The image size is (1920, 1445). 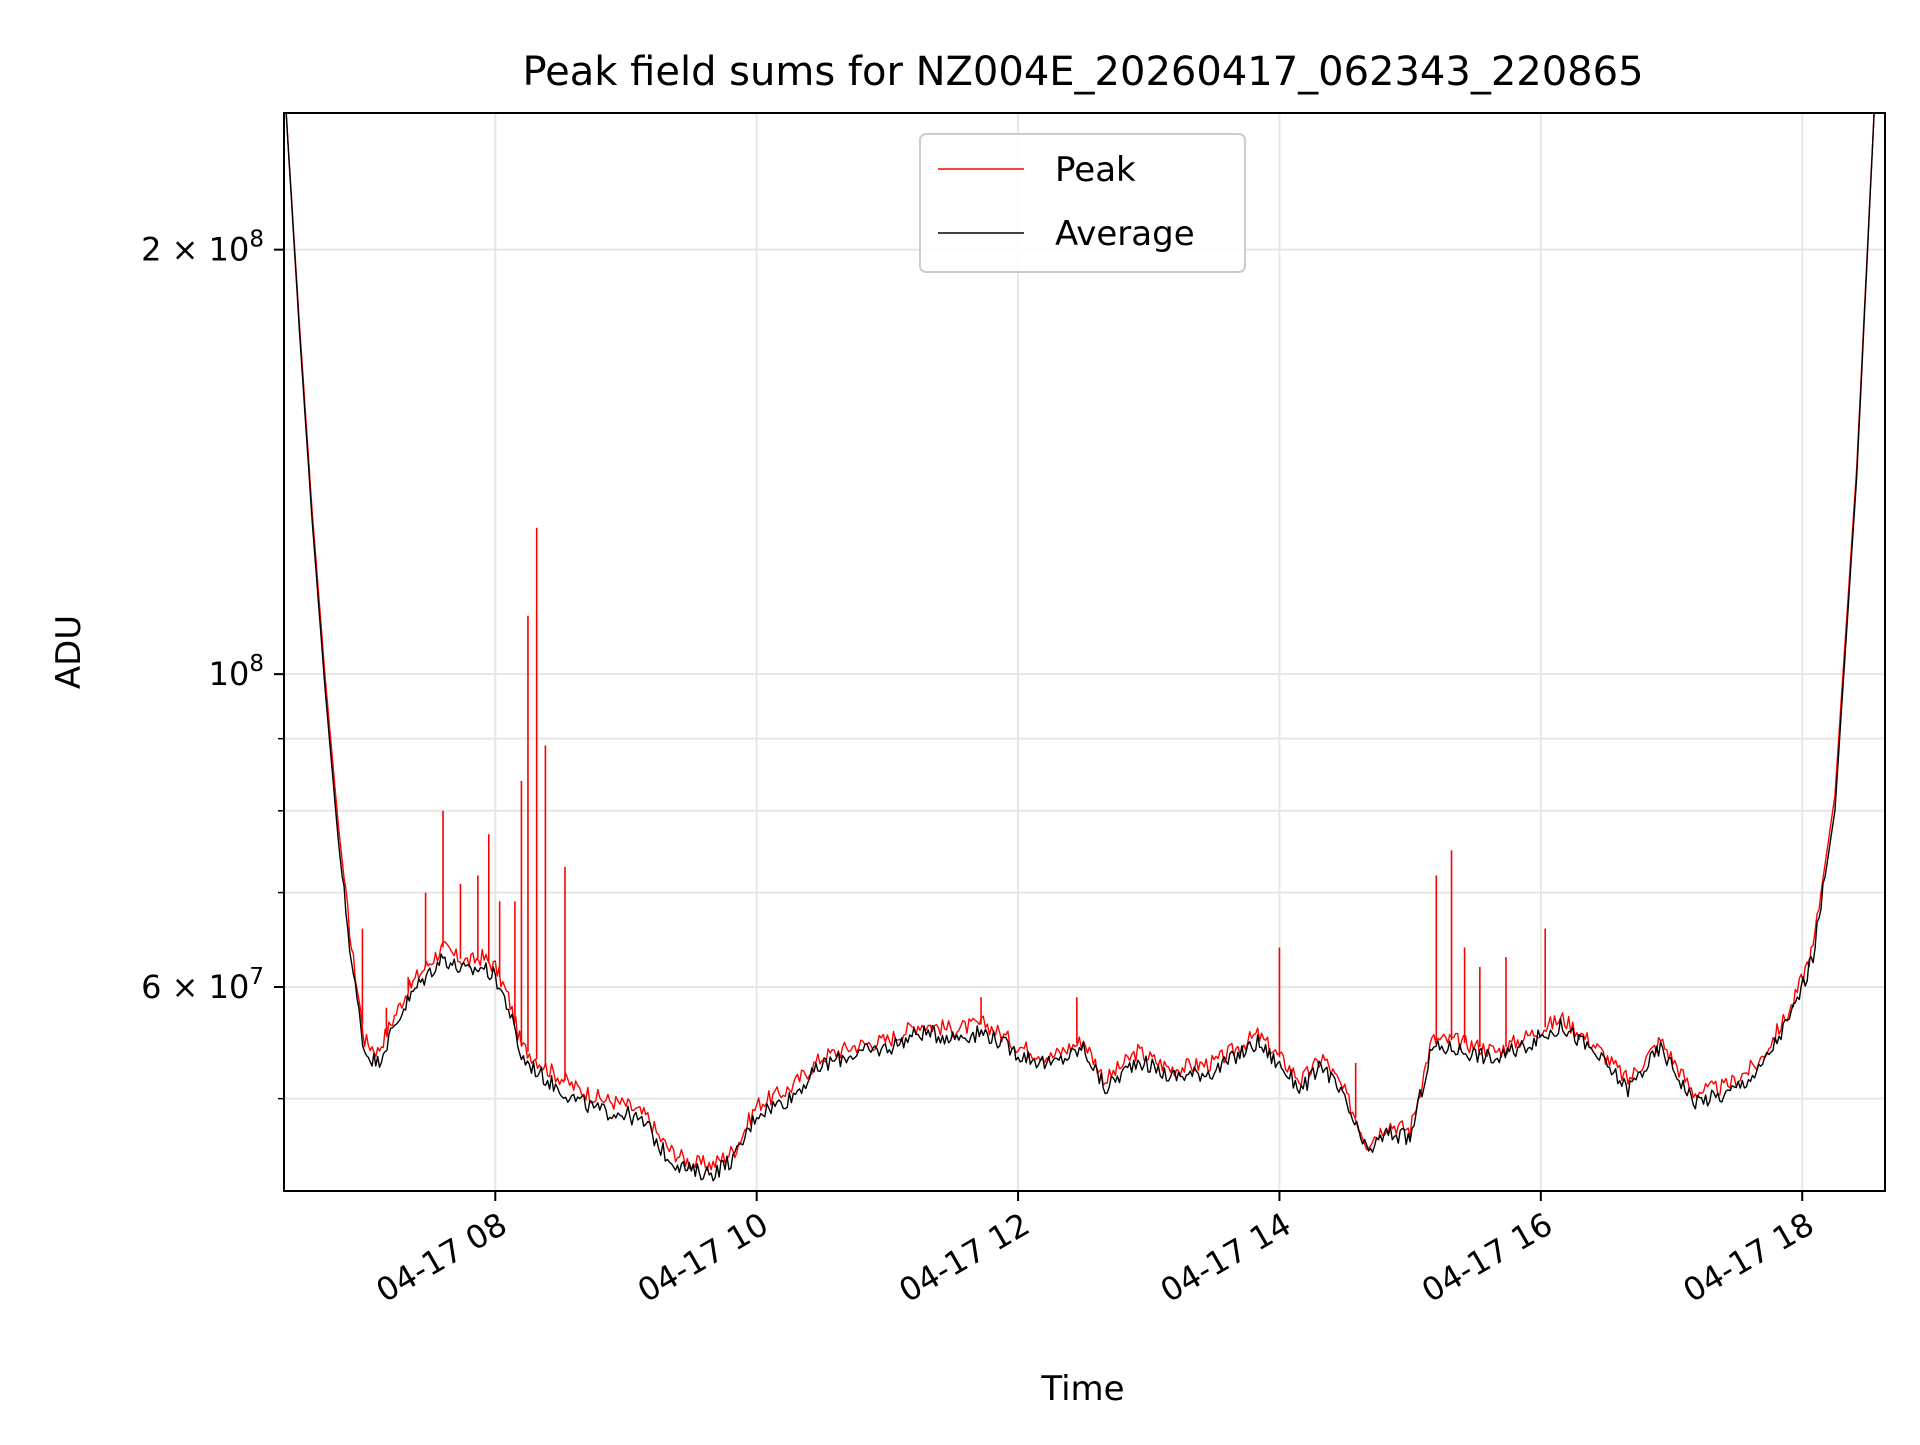 What do you see at coordinates (1125, 234) in the screenshot?
I see `legend-label-average: Average` at bounding box center [1125, 234].